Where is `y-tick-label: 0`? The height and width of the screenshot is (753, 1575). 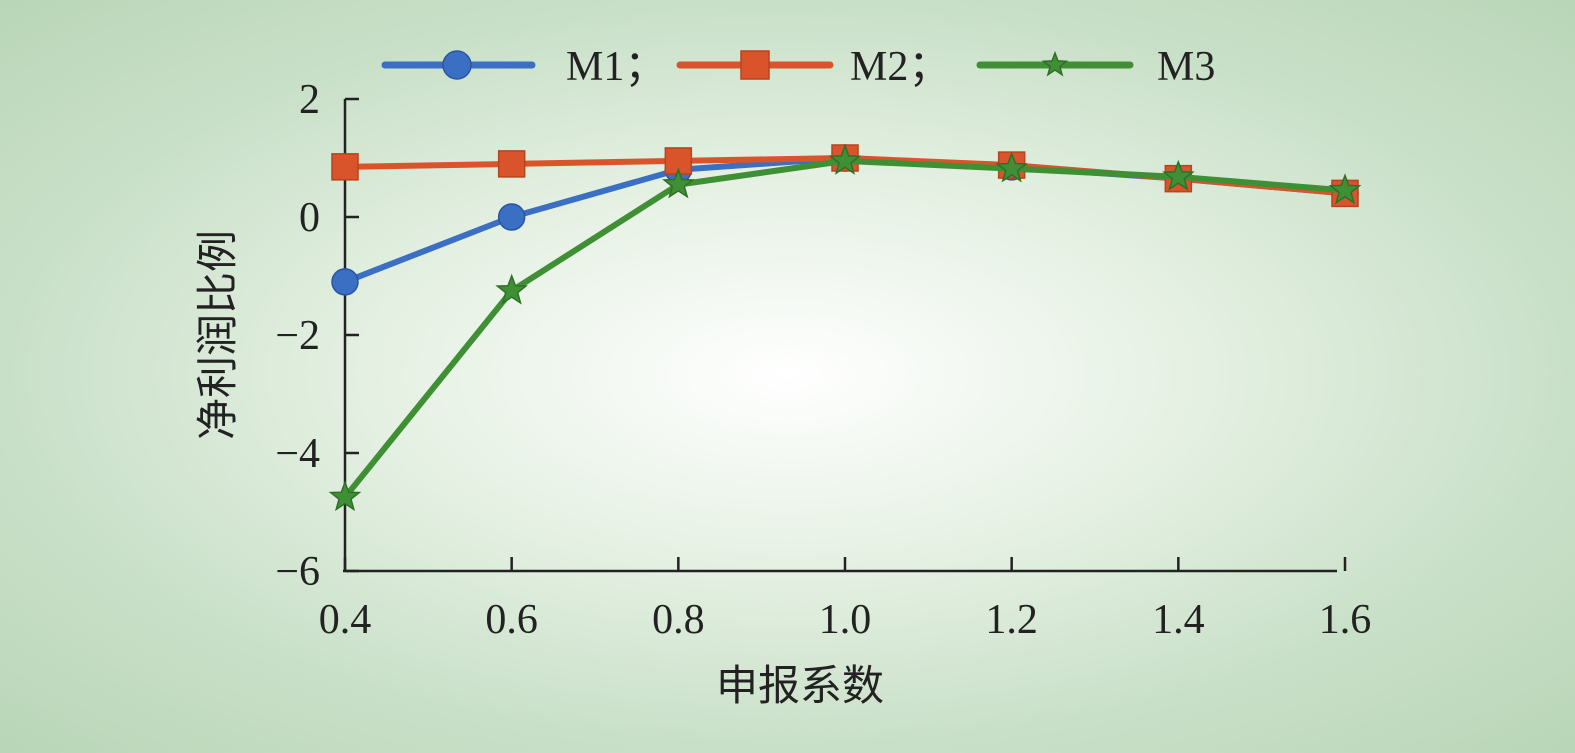 y-tick-label: 0 is located at coordinates (309, 218).